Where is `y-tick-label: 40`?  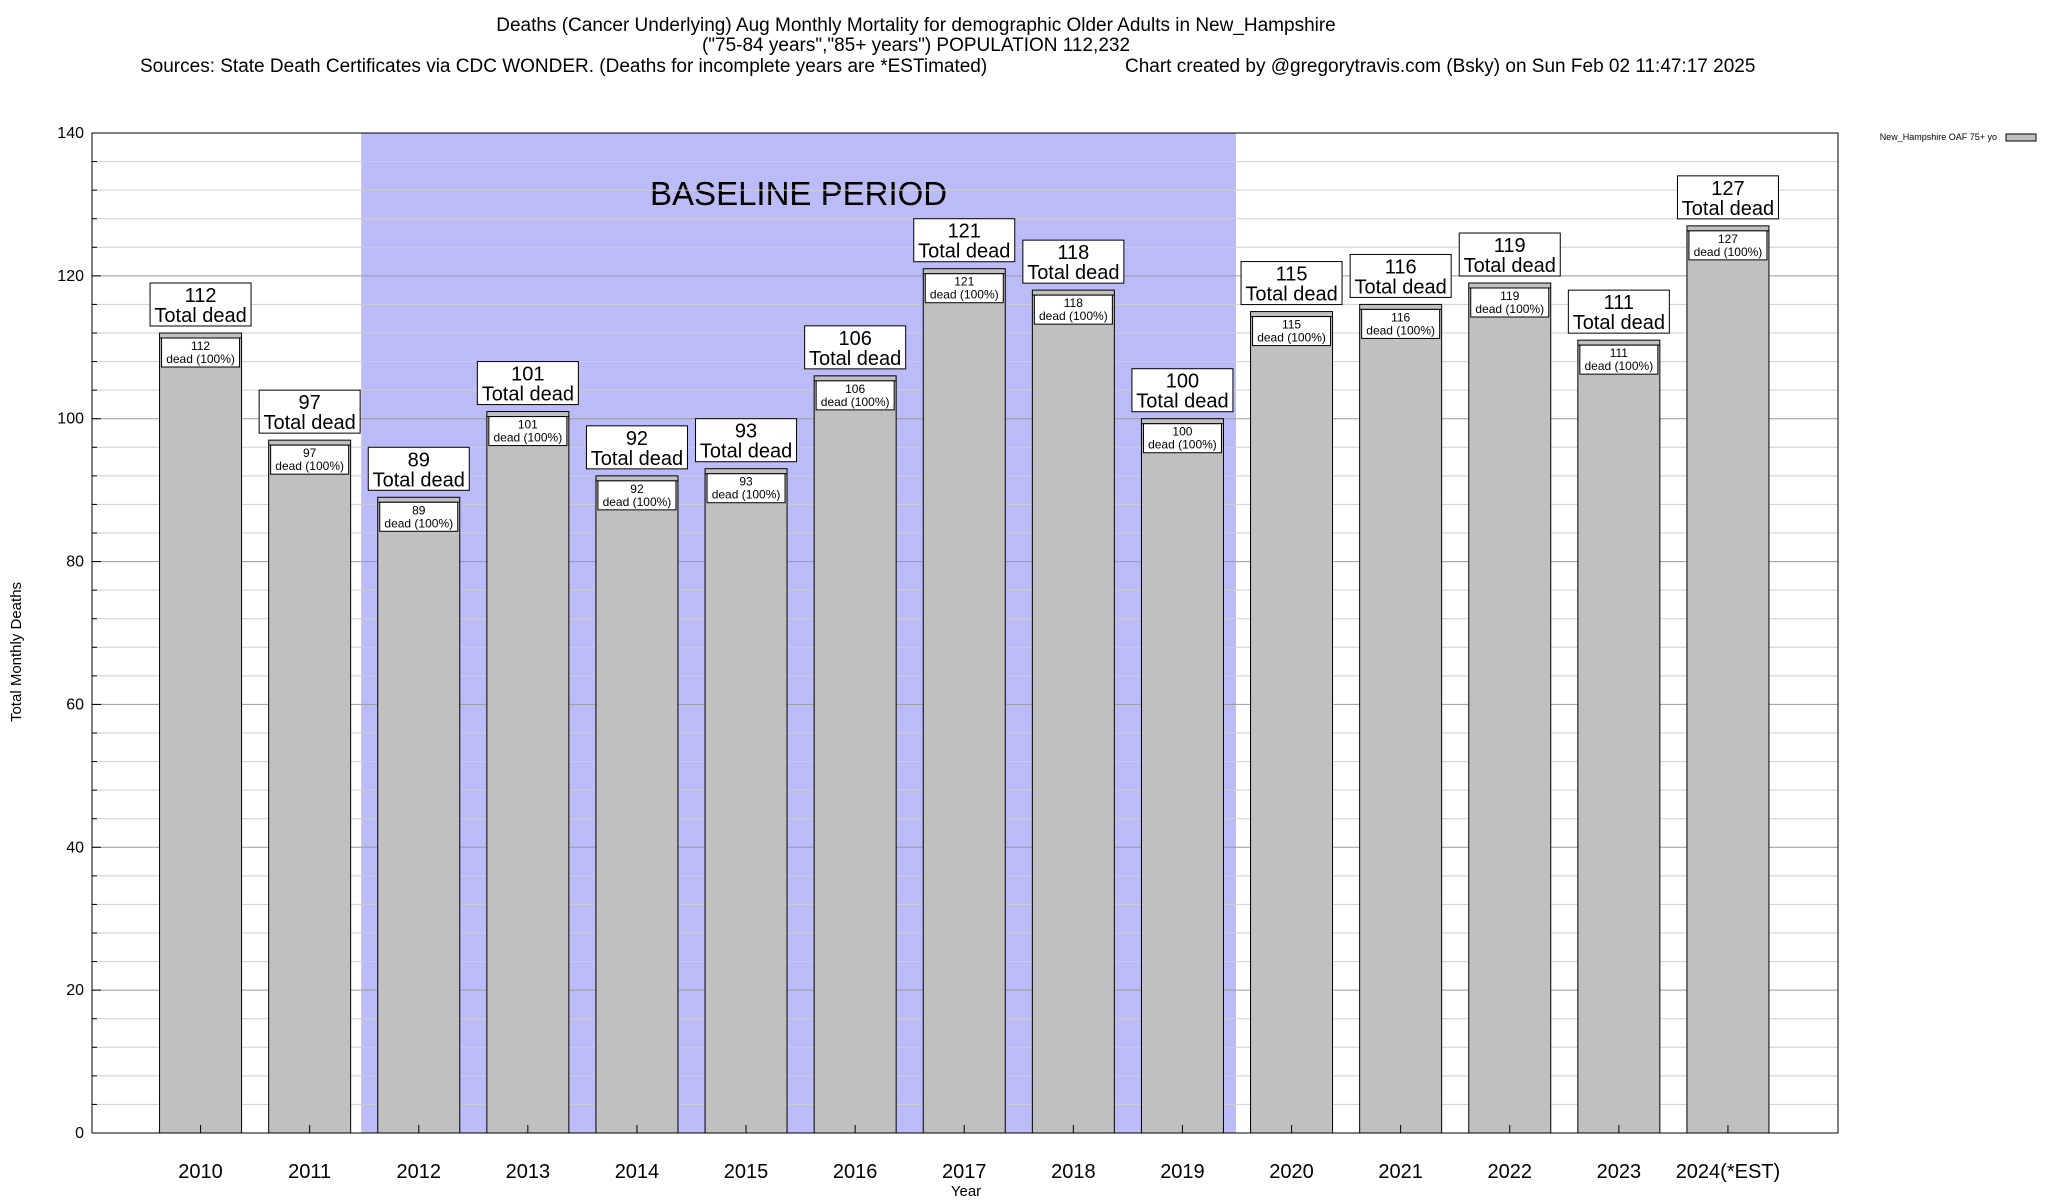
y-tick-label: 40 is located at coordinates (75, 847).